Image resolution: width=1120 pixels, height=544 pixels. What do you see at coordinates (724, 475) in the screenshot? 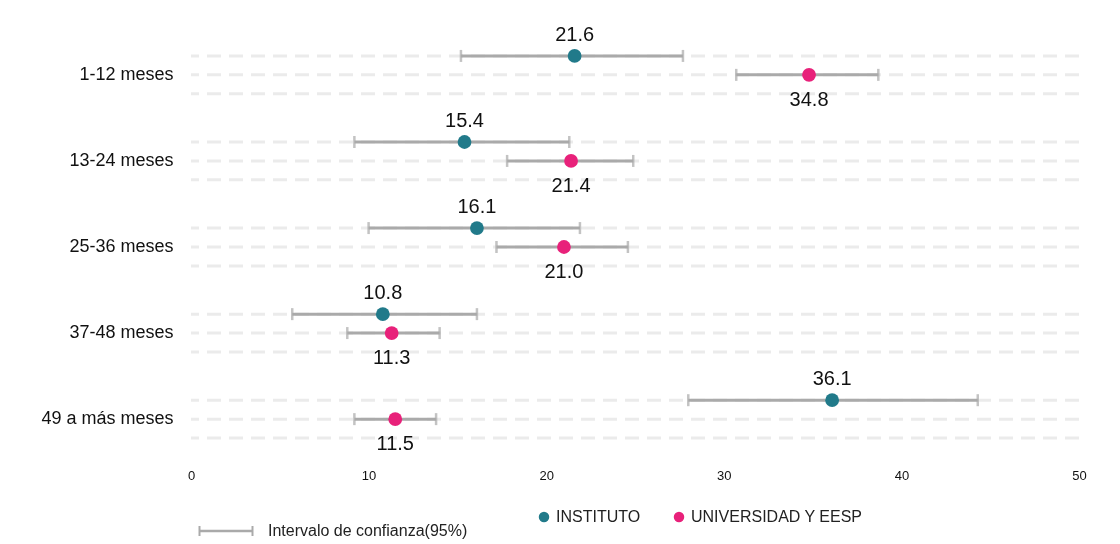
I see `x-tick-label: 30` at bounding box center [724, 475].